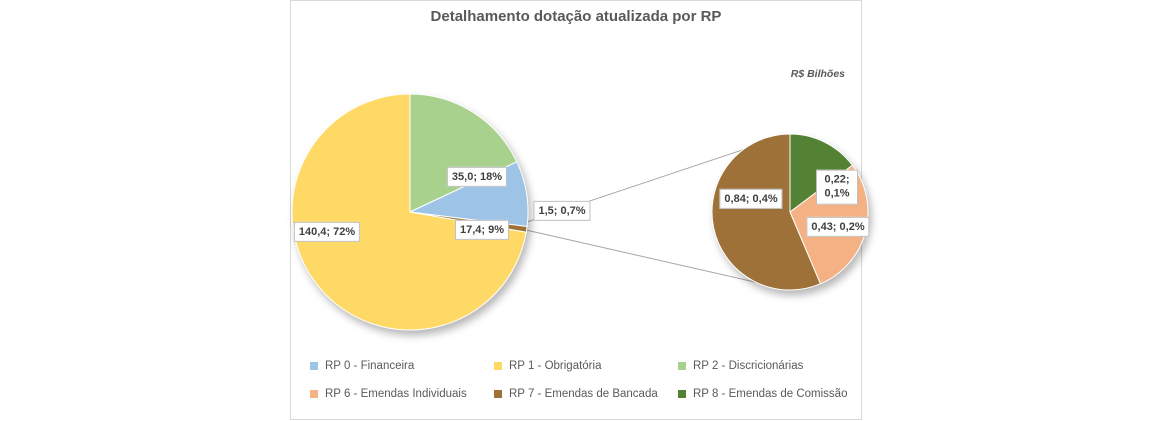 This screenshot has width=1152, height=421. What do you see at coordinates (555, 366) in the screenshot?
I see `legend-label-rp1: RP 1 - Obrigatória` at bounding box center [555, 366].